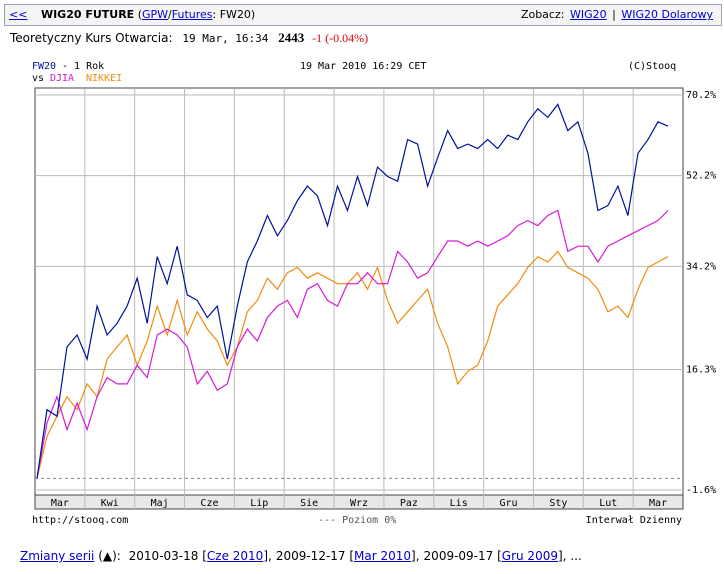 This screenshot has width=724, height=574. What do you see at coordinates (363, 66) in the screenshot?
I see `chart-date: 19 Mar 2010 16:29 CET` at bounding box center [363, 66].